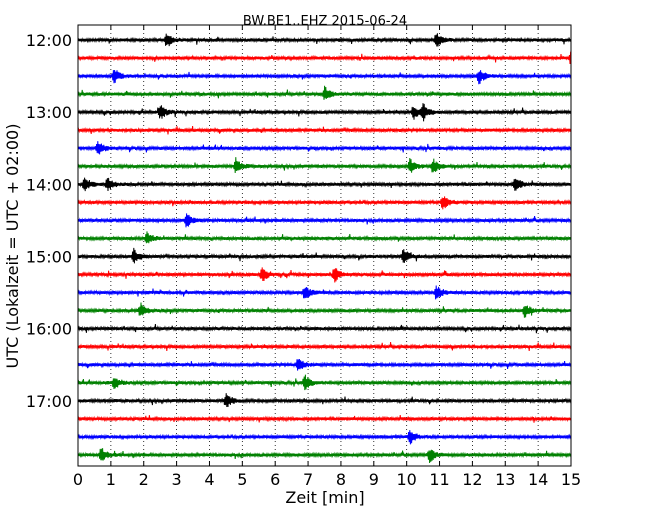  Describe the element at coordinates (49, 184) in the screenshot. I see `y-tick-label: 14:00` at that location.